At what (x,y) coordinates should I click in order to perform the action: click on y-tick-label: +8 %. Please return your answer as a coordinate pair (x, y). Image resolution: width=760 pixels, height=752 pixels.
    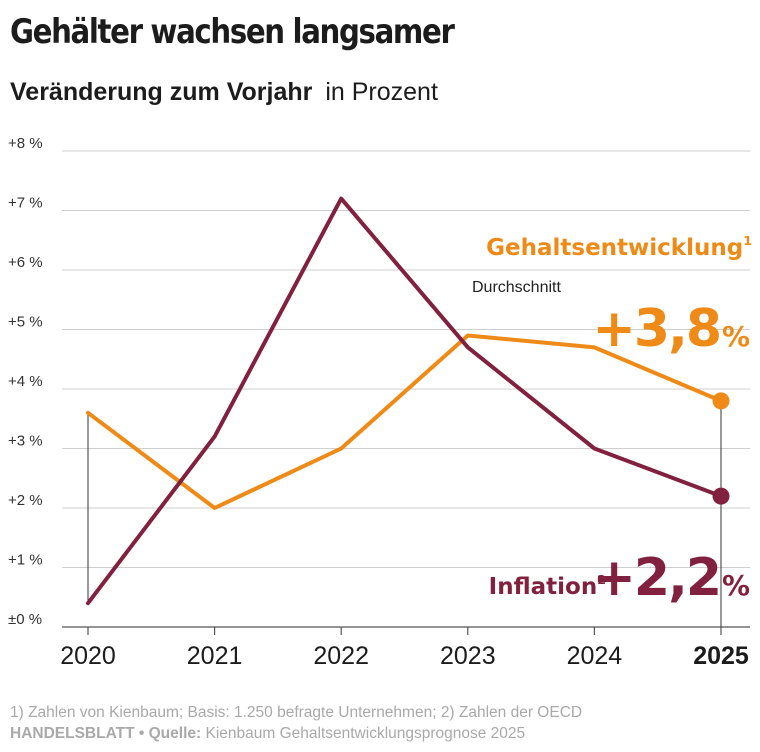
    Looking at the image, I should click on (25, 143).